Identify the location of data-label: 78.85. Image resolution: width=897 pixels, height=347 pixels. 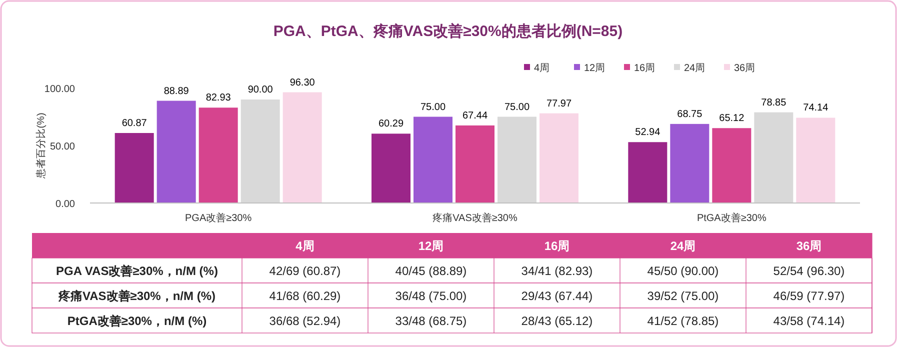
(774, 102).